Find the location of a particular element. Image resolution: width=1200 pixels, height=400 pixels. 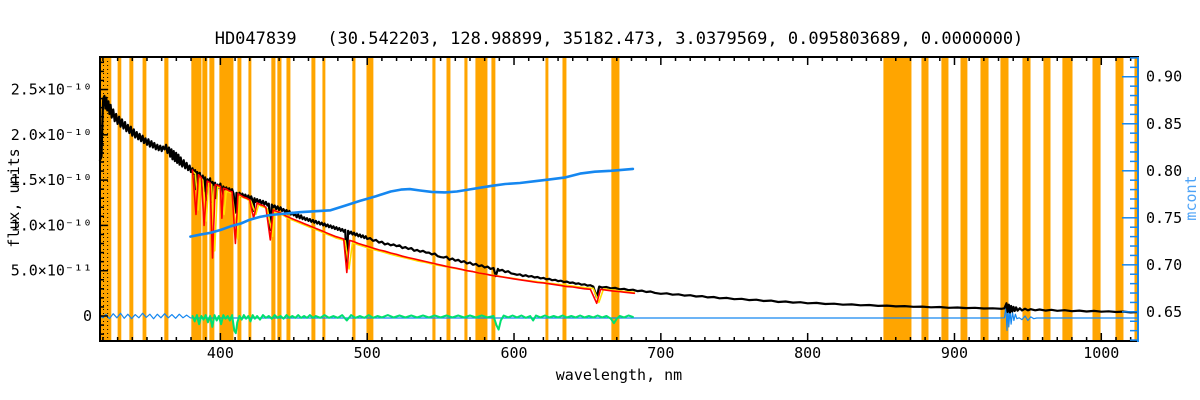

x-axis-label: wavelength, nm is located at coordinates (619, 375).